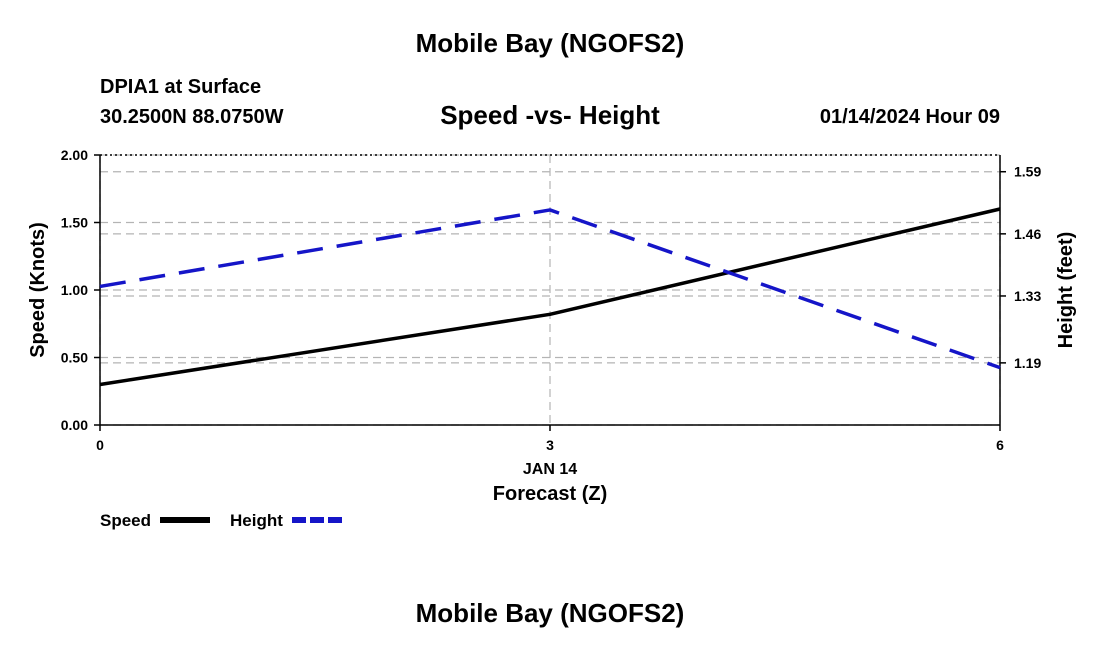 This screenshot has width=1100, height=650. I want to click on legend-label-speed: Speed, so click(125, 520).